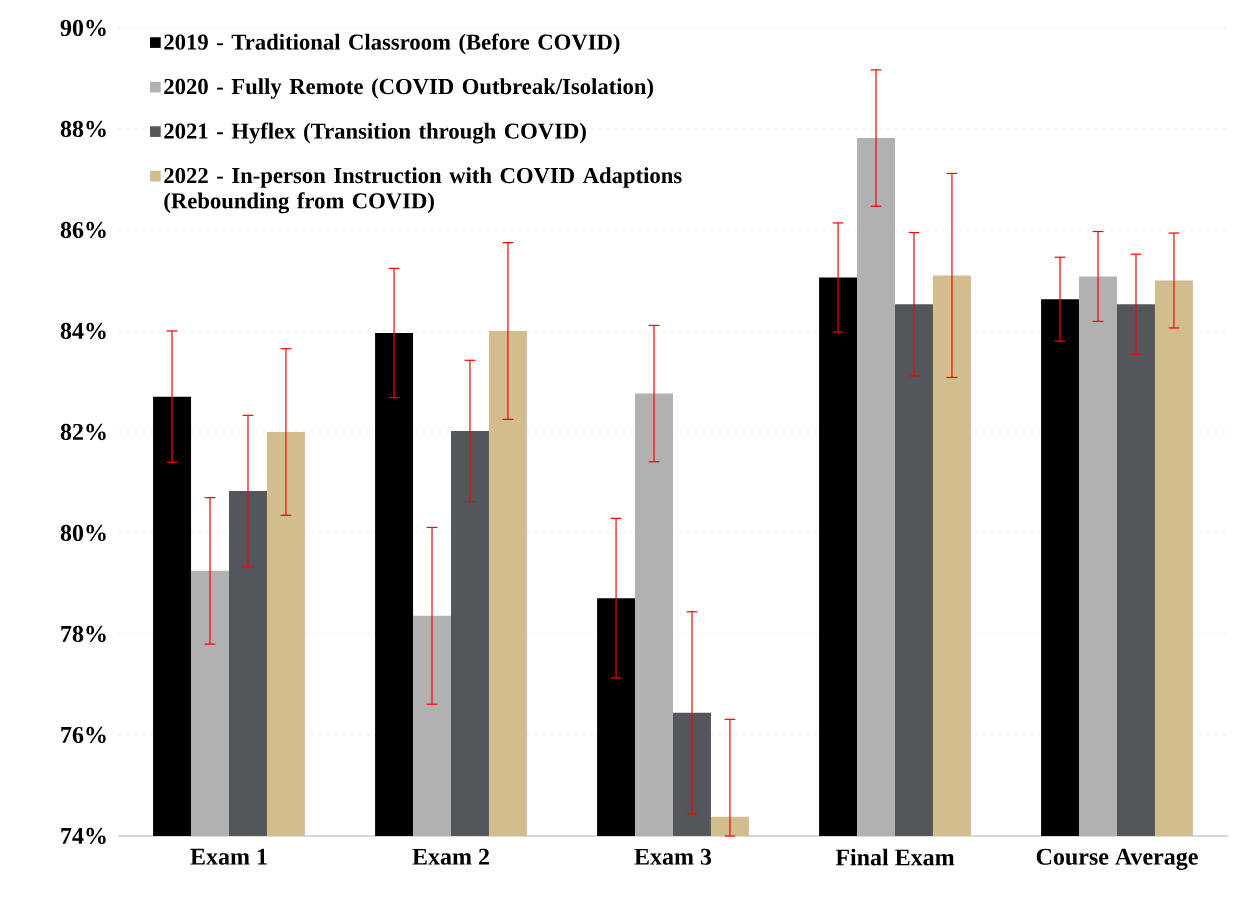 Image resolution: width=1246 pixels, height=900 pixels. Describe the element at coordinates (228, 856) in the screenshot. I see `x-tick-label: Exam 1` at that location.